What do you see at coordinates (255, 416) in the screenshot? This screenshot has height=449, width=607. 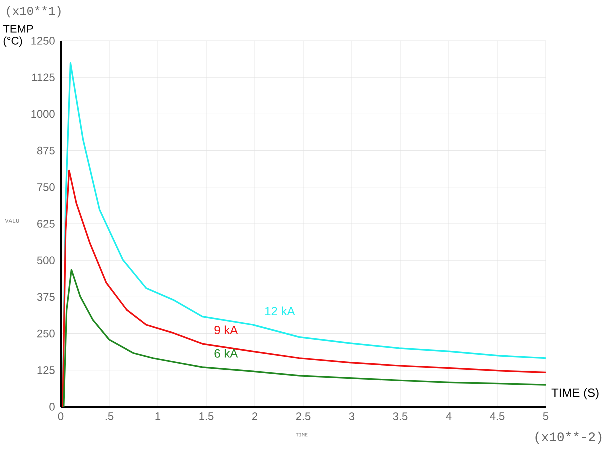 I see `x-tick-label: 2` at bounding box center [255, 416].